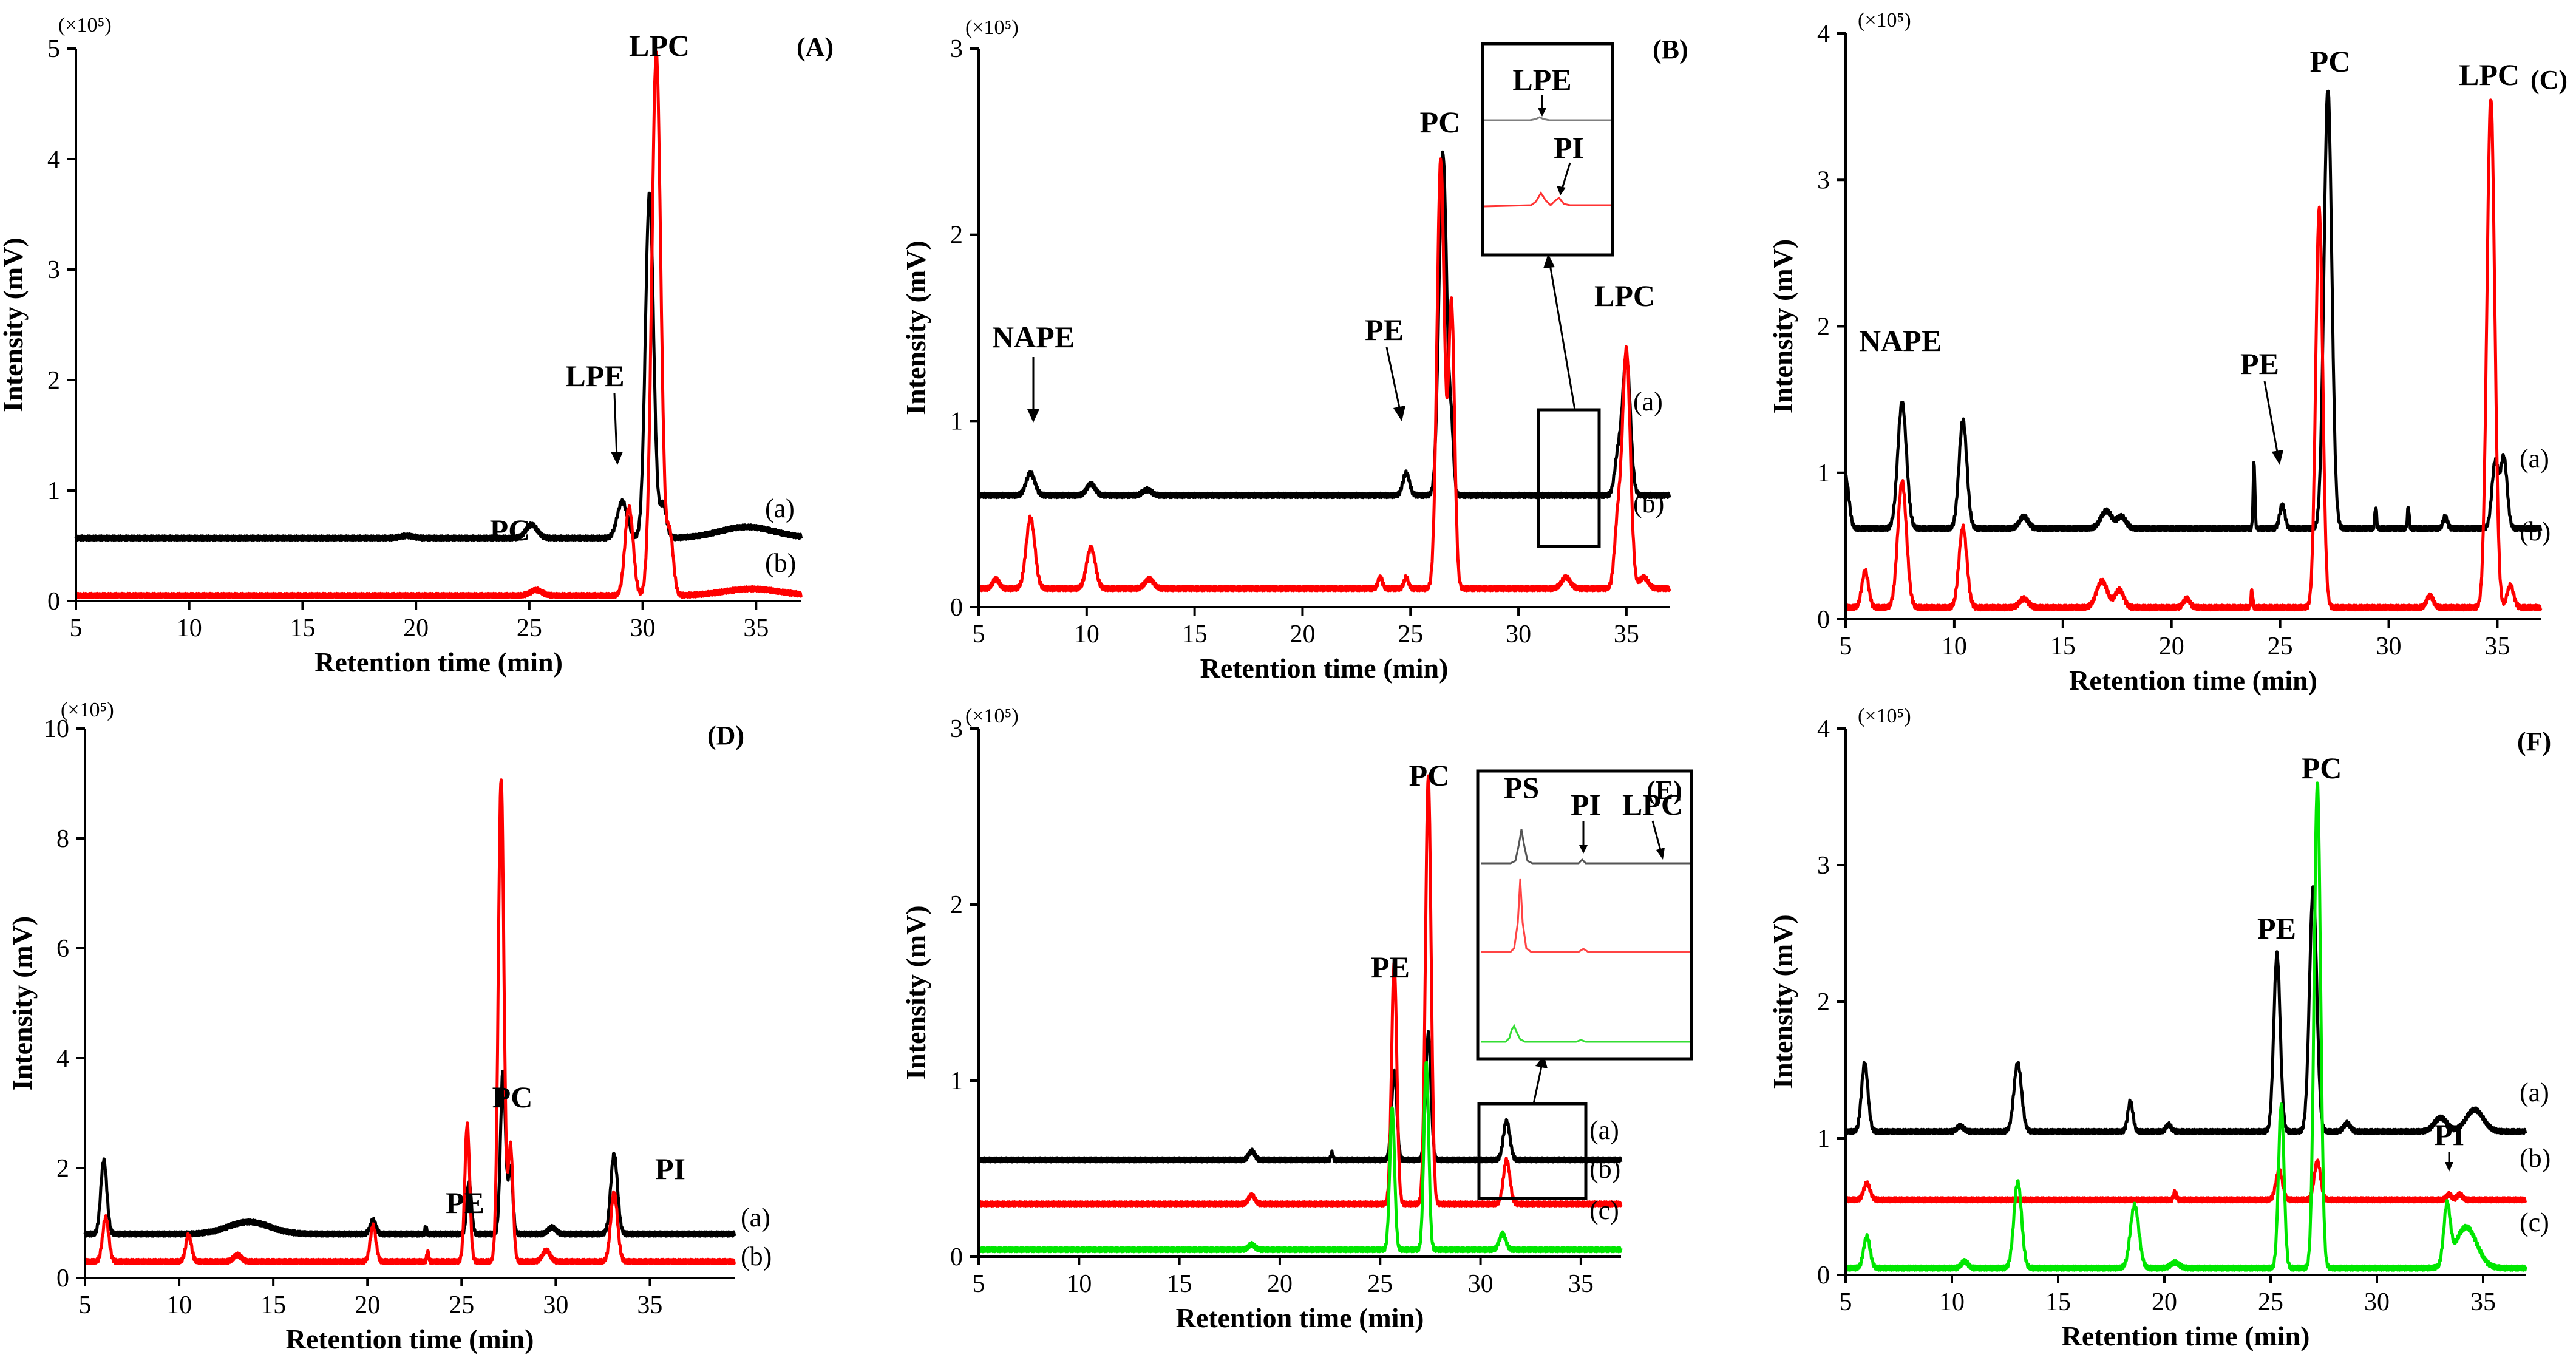  I want to click on inset-arrow-lpc, so click(1656, 836).